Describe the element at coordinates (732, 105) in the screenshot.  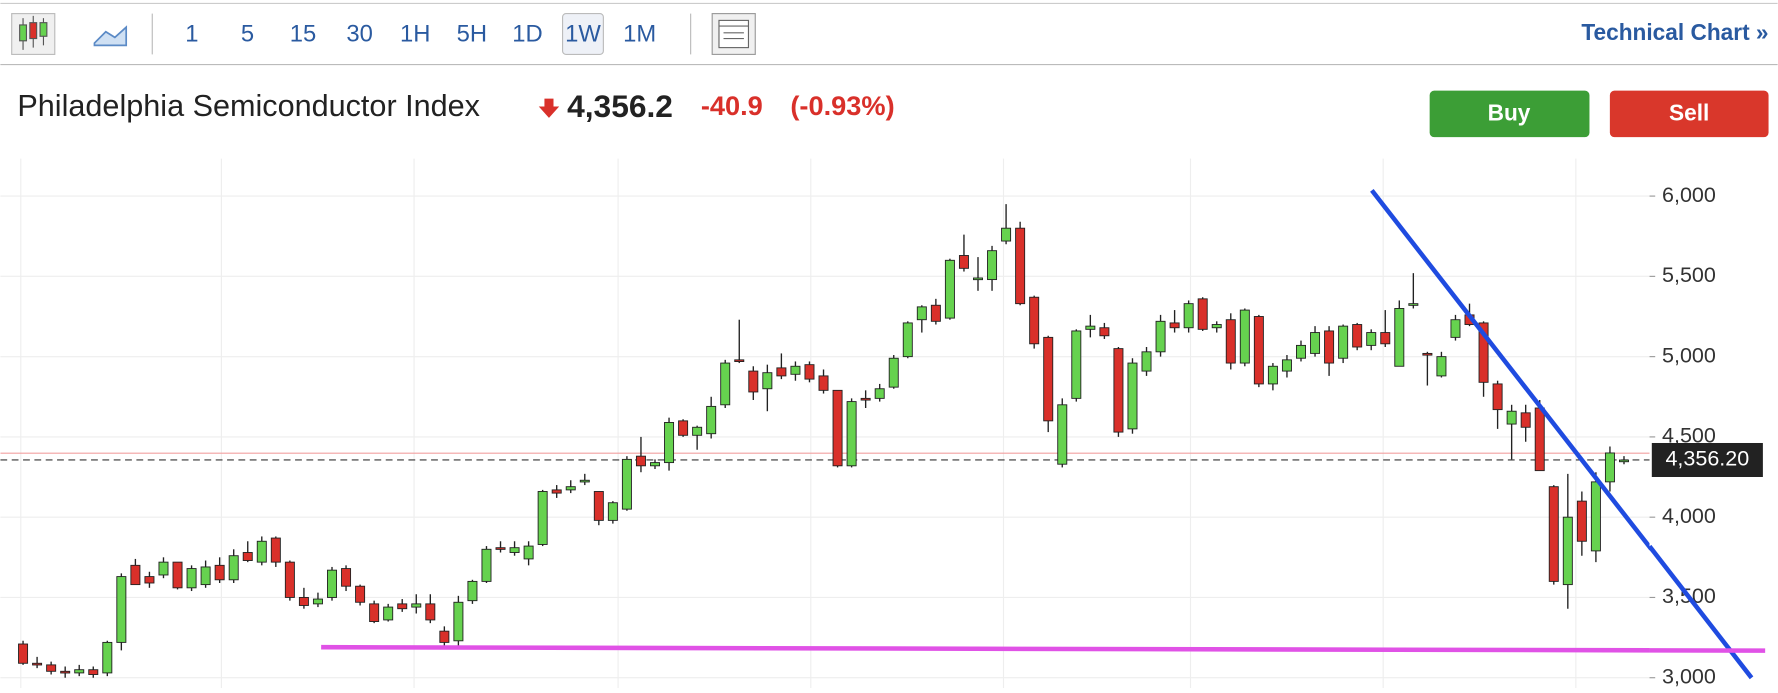
I see `change: -40.9` at that location.